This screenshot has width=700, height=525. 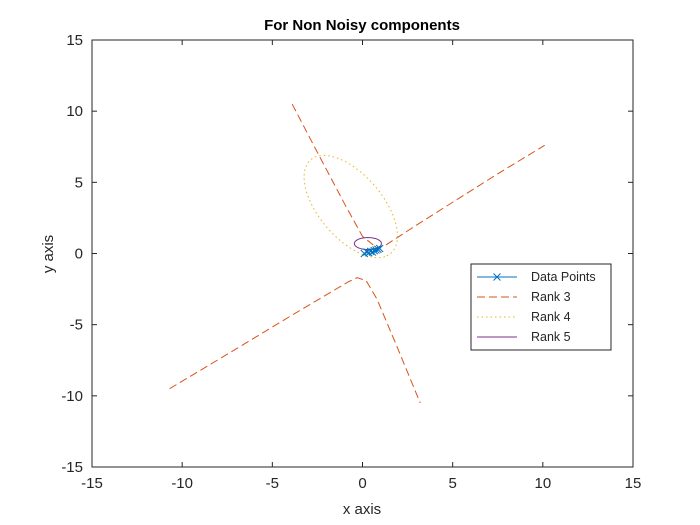 What do you see at coordinates (362, 509) in the screenshot?
I see `x-axis-label: x axis` at bounding box center [362, 509].